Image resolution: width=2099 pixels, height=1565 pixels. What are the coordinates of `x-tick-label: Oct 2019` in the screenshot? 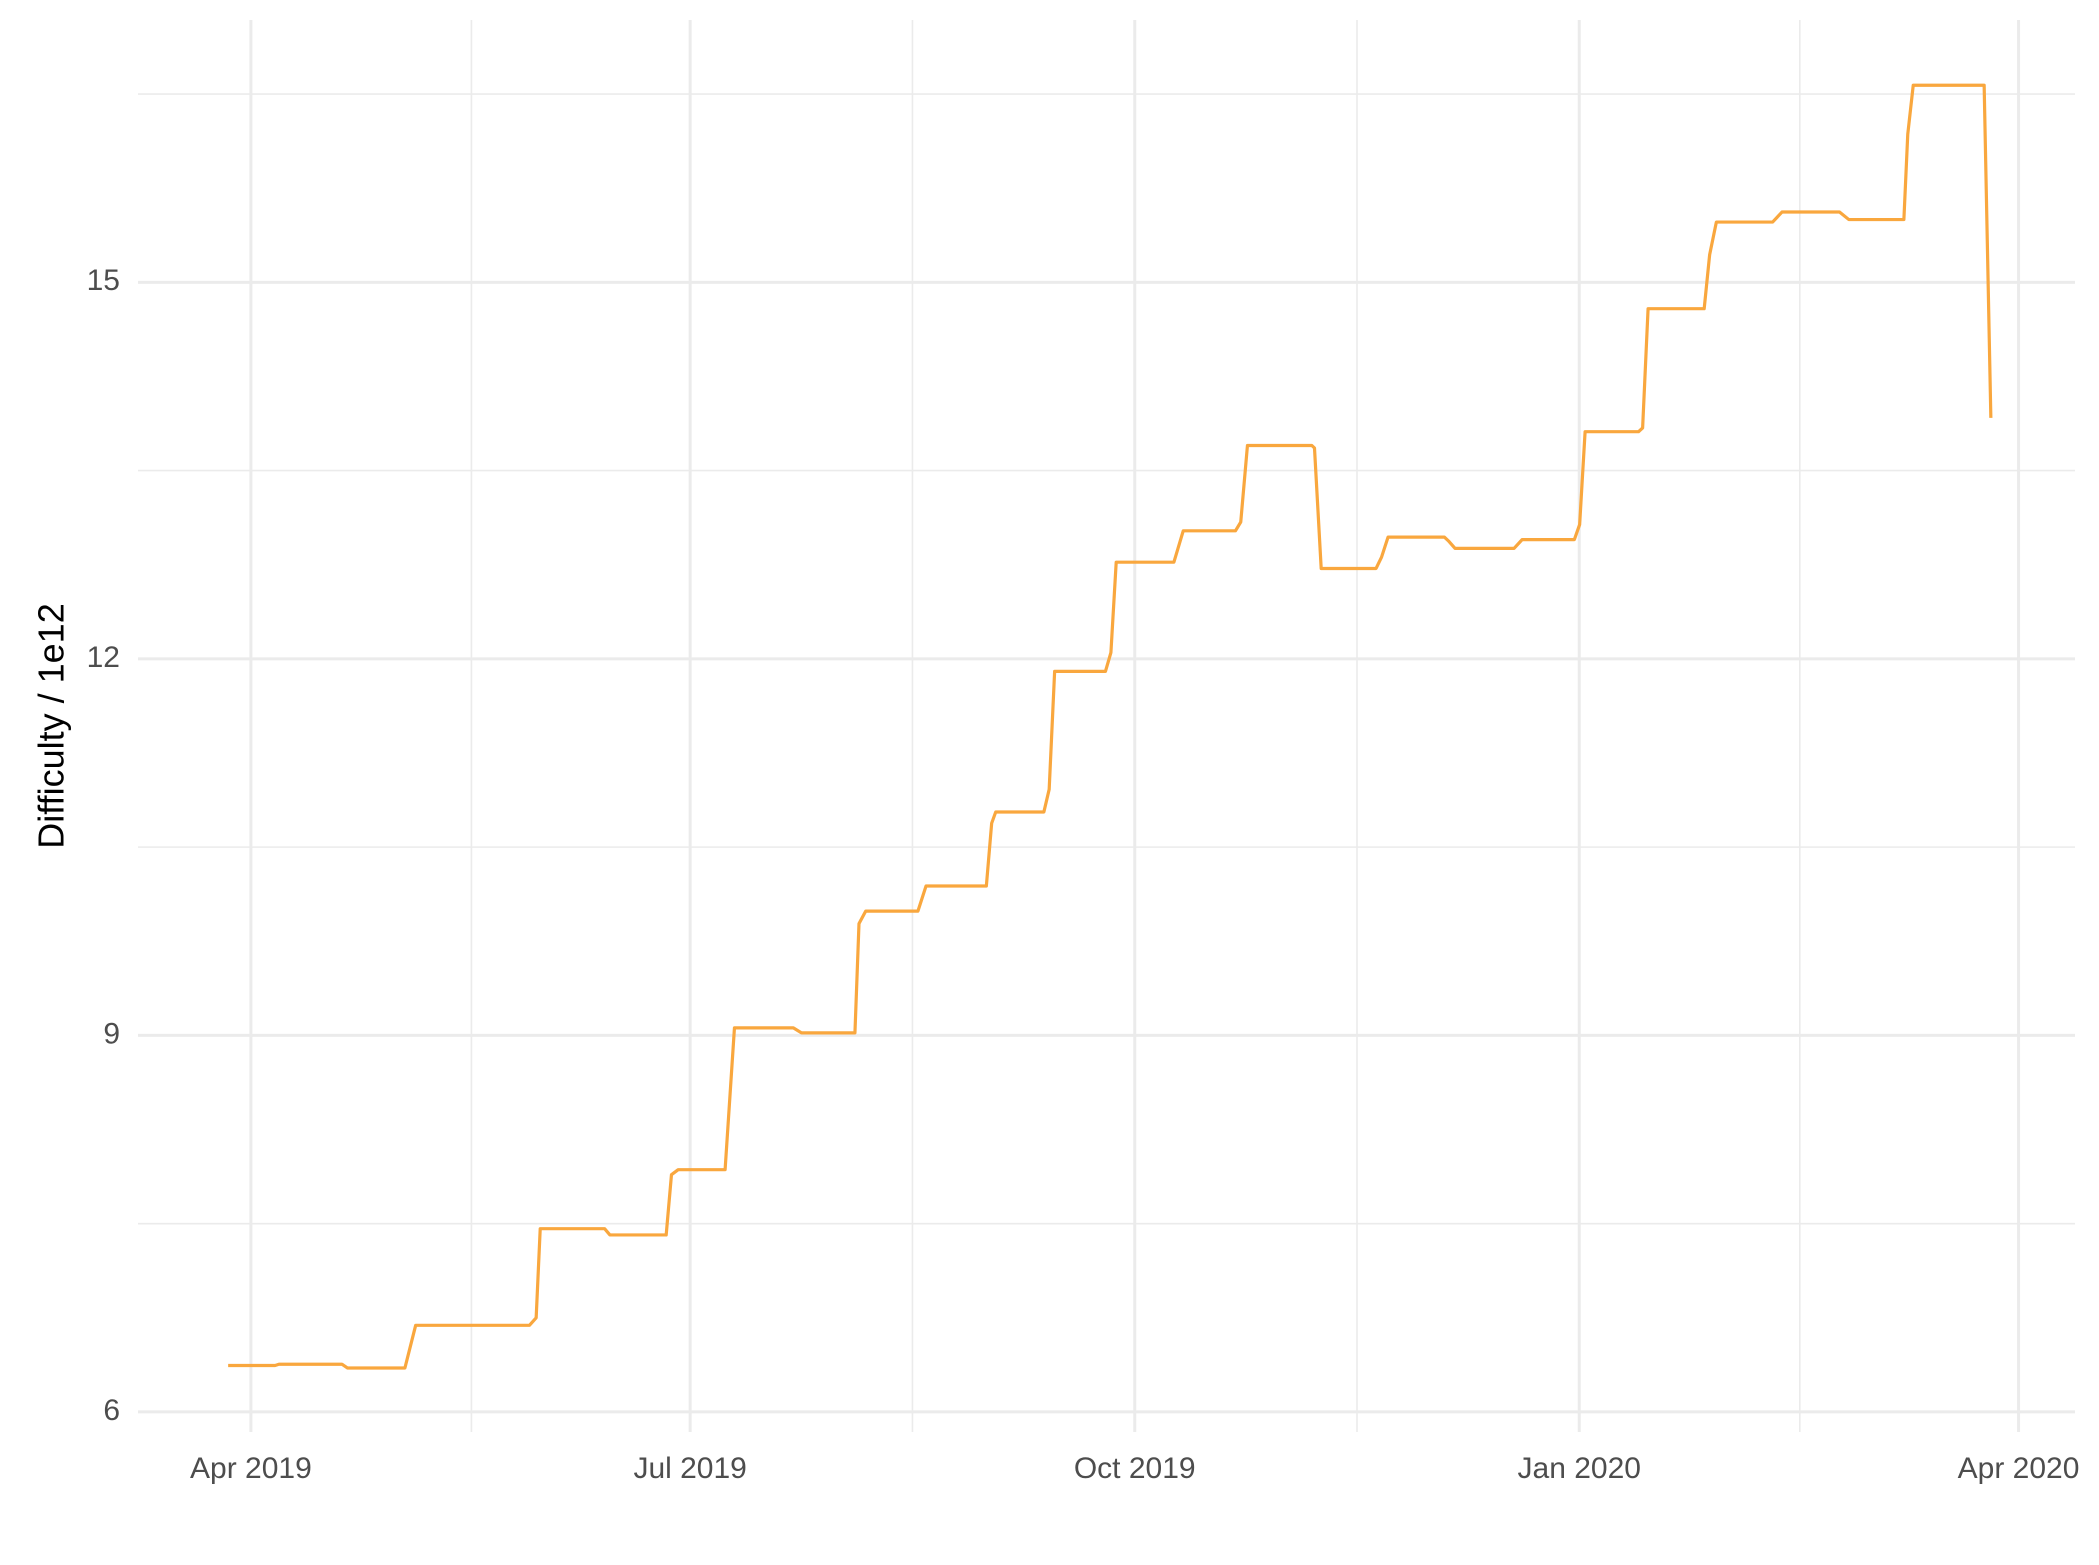 It's located at (1135, 1468).